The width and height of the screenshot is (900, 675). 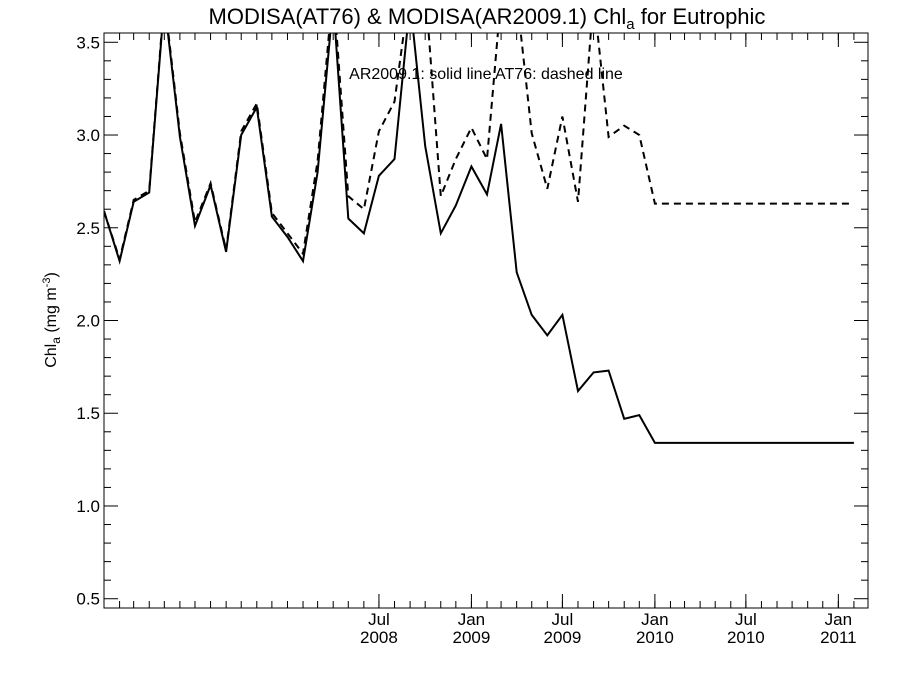 I want to click on y-tick-label: 3.0, so click(x=88, y=135).